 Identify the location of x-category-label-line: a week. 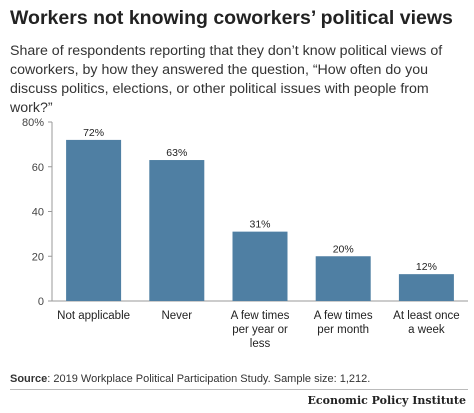
(426, 330).